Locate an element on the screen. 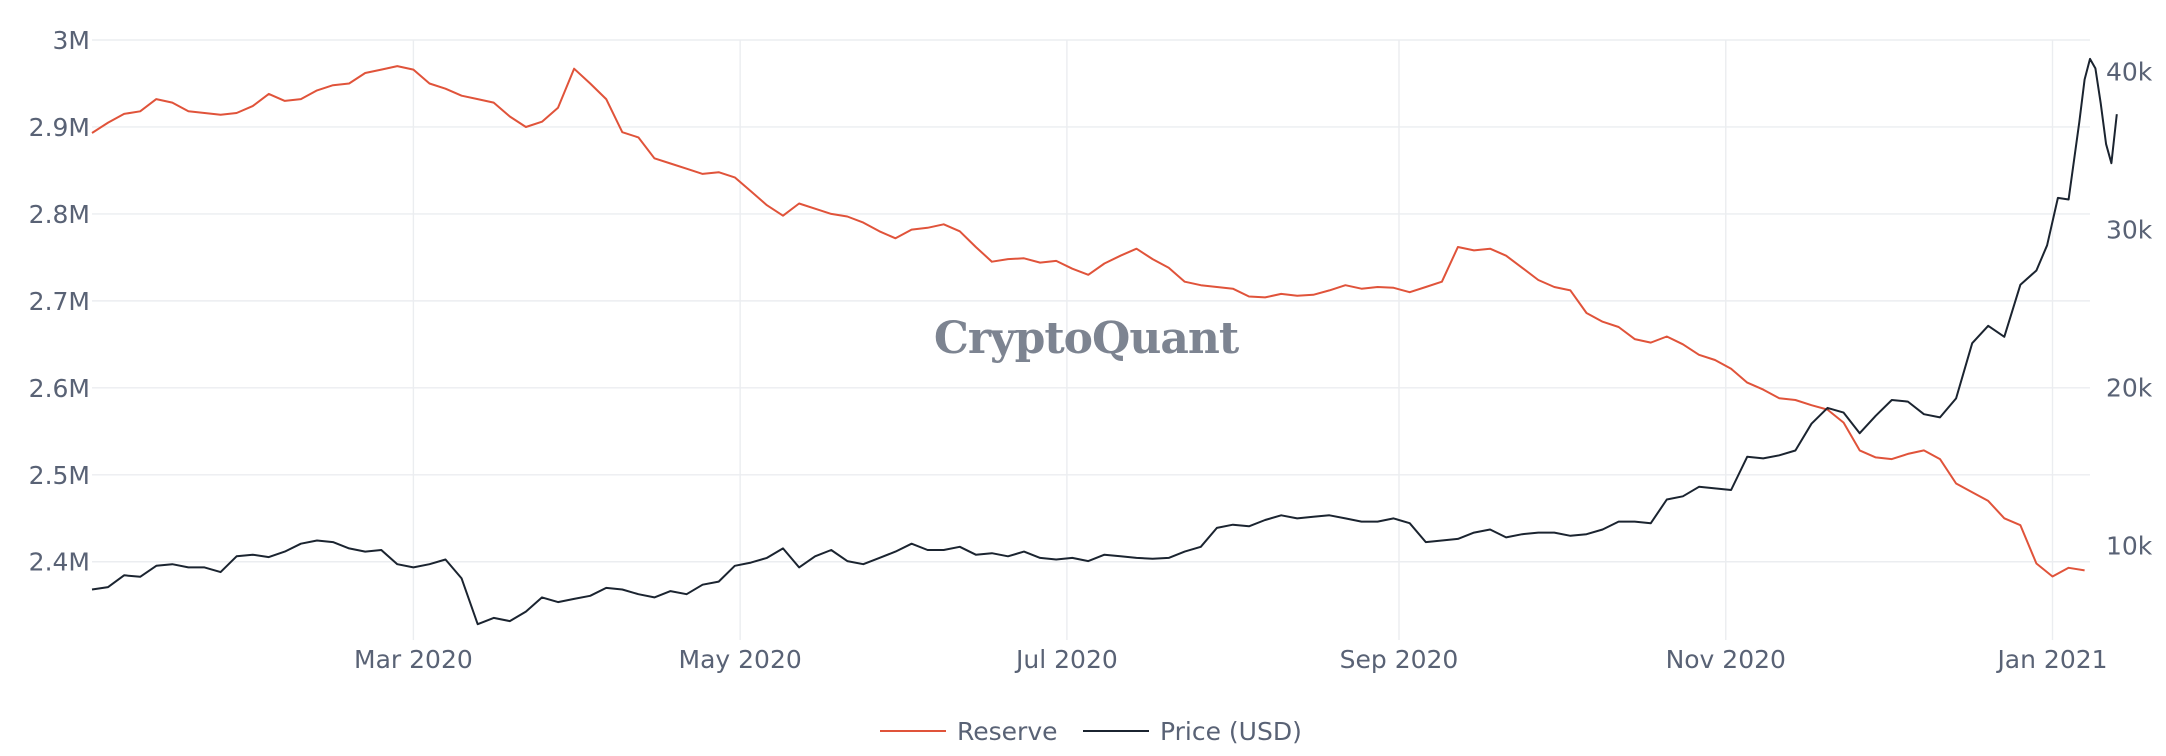 The height and width of the screenshot is (756, 2166). y-right-tick-label: 20k is located at coordinates (2129, 387).